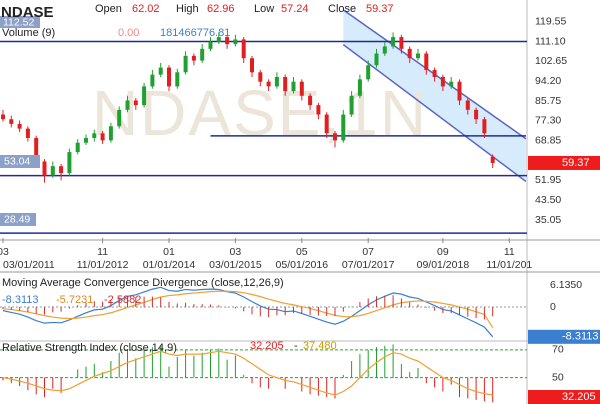 The height and width of the screenshot is (404, 600). I want to click on last-macd: -8.3113, so click(580, 337).